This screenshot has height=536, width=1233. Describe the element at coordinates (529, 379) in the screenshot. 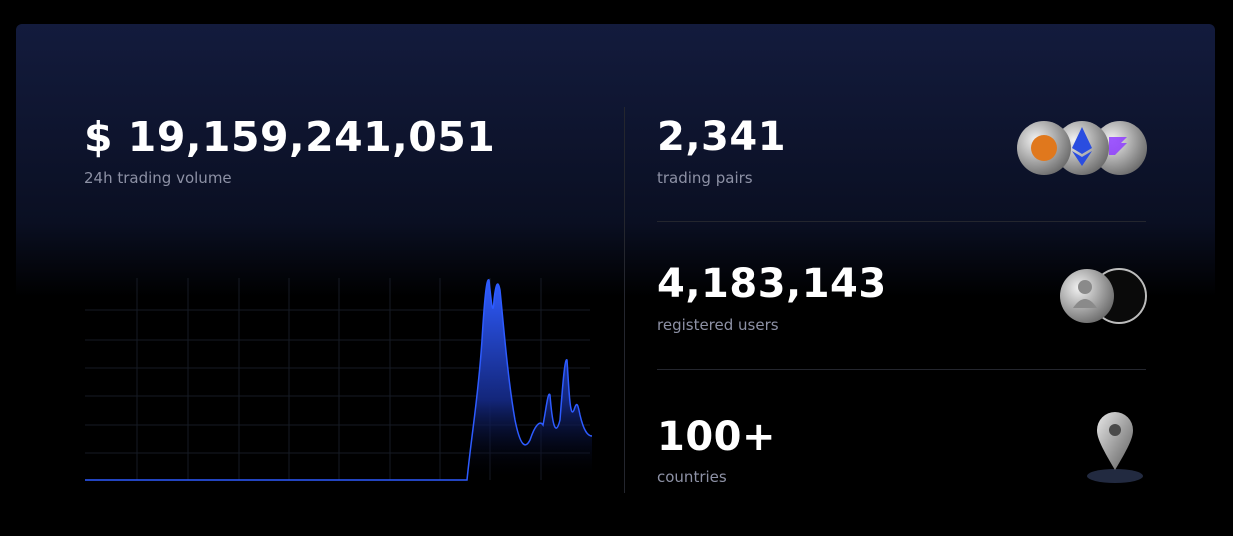

I see `sparkline-area` at that location.